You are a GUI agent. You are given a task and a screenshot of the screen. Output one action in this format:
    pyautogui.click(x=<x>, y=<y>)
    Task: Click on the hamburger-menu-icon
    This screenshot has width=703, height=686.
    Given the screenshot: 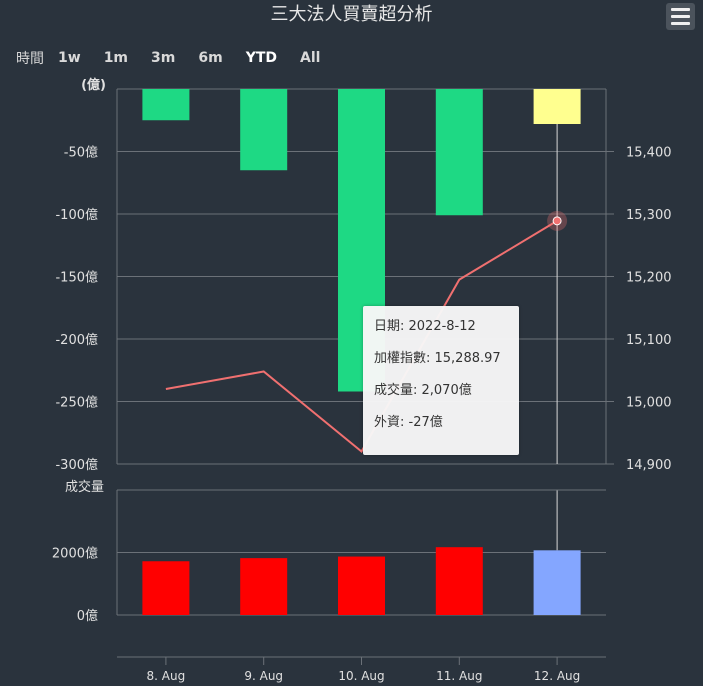 What is the action you would take?
    pyautogui.click(x=680, y=16)
    